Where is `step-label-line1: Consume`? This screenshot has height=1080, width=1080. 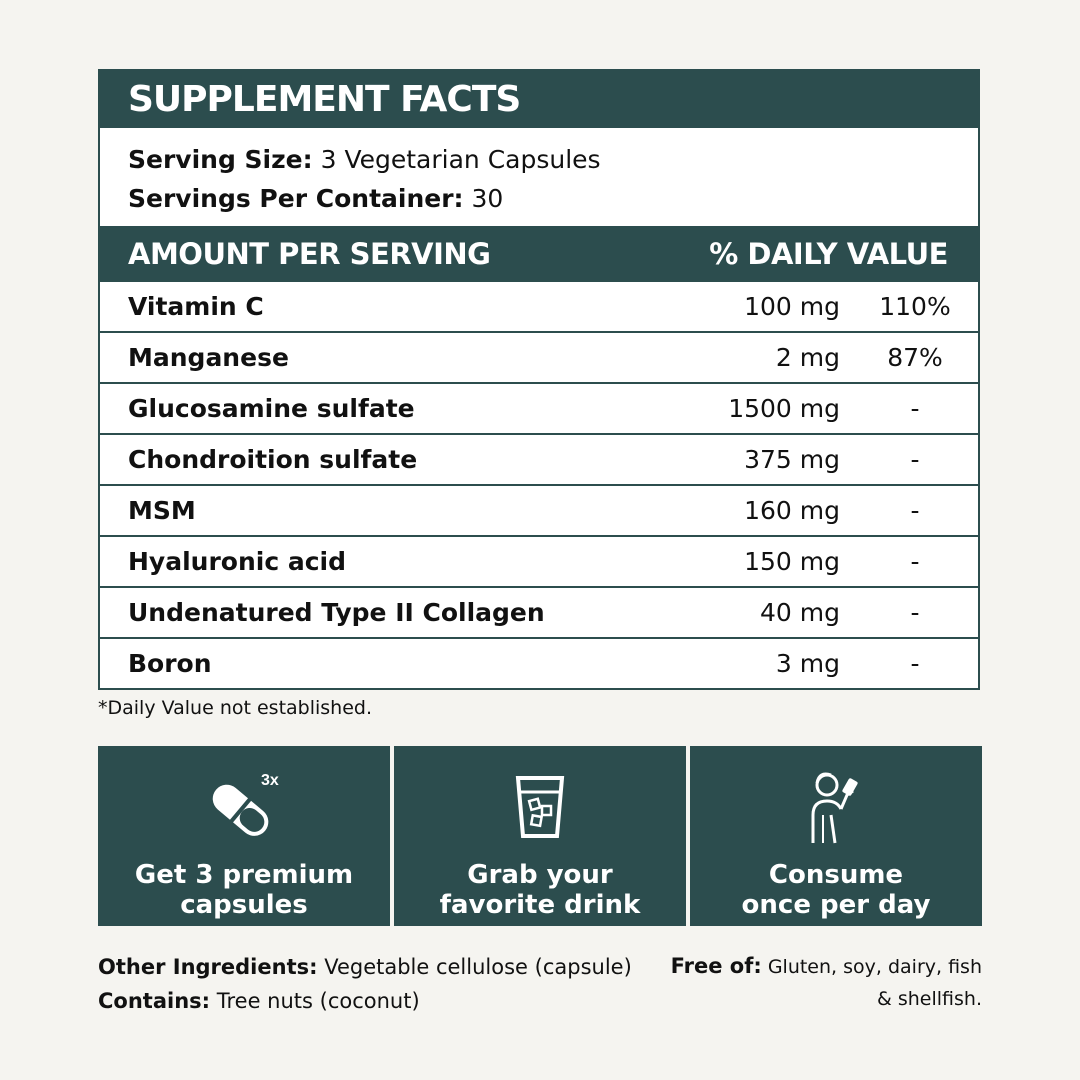
step-label-line1: Consume is located at coordinates (836, 875).